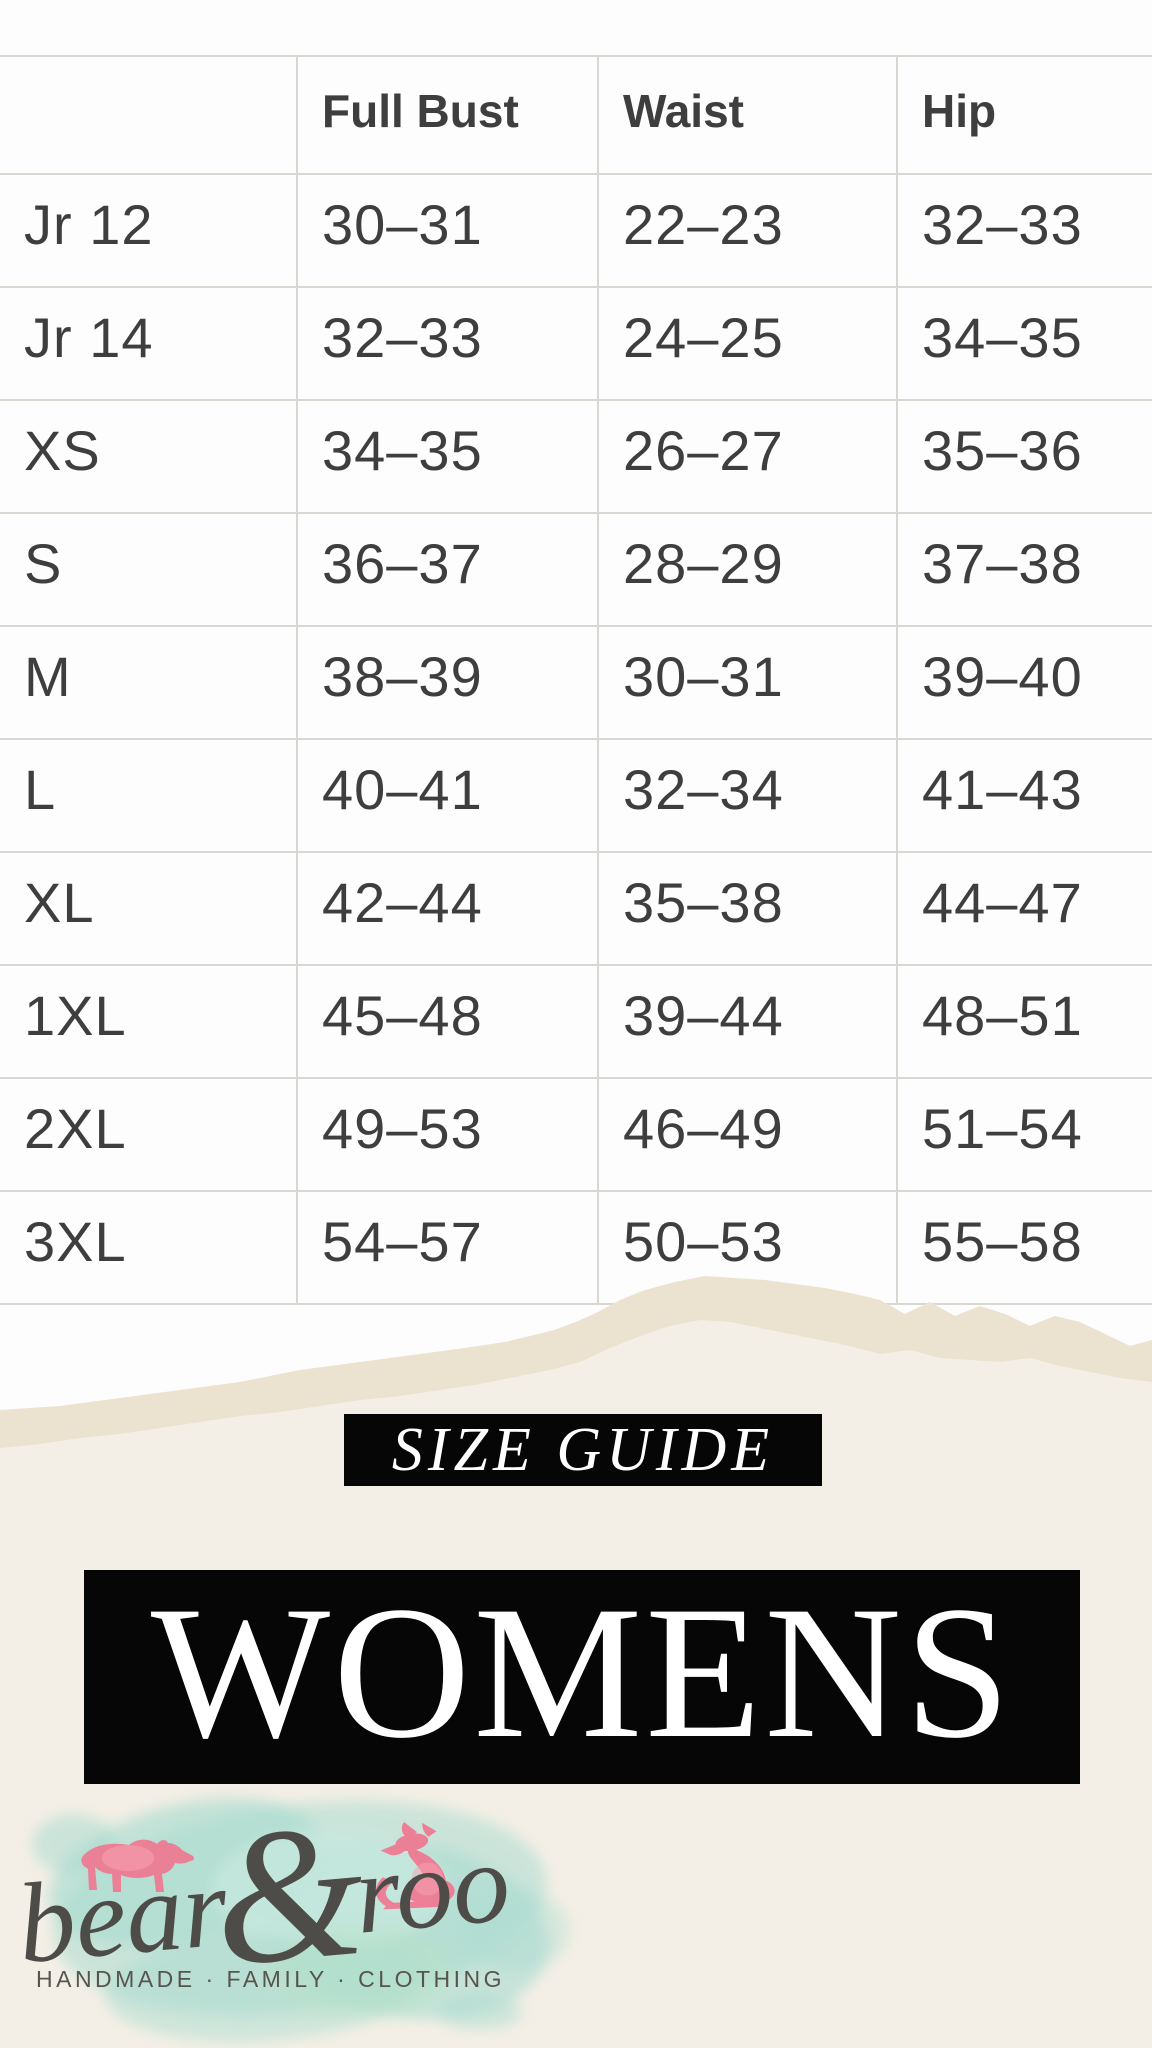 The image size is (1152, 2048). What do you see at coordinates (447, 569) in the screenshot?
I see `full-bust-cell: 36–37` at bounding box center [447, 569].